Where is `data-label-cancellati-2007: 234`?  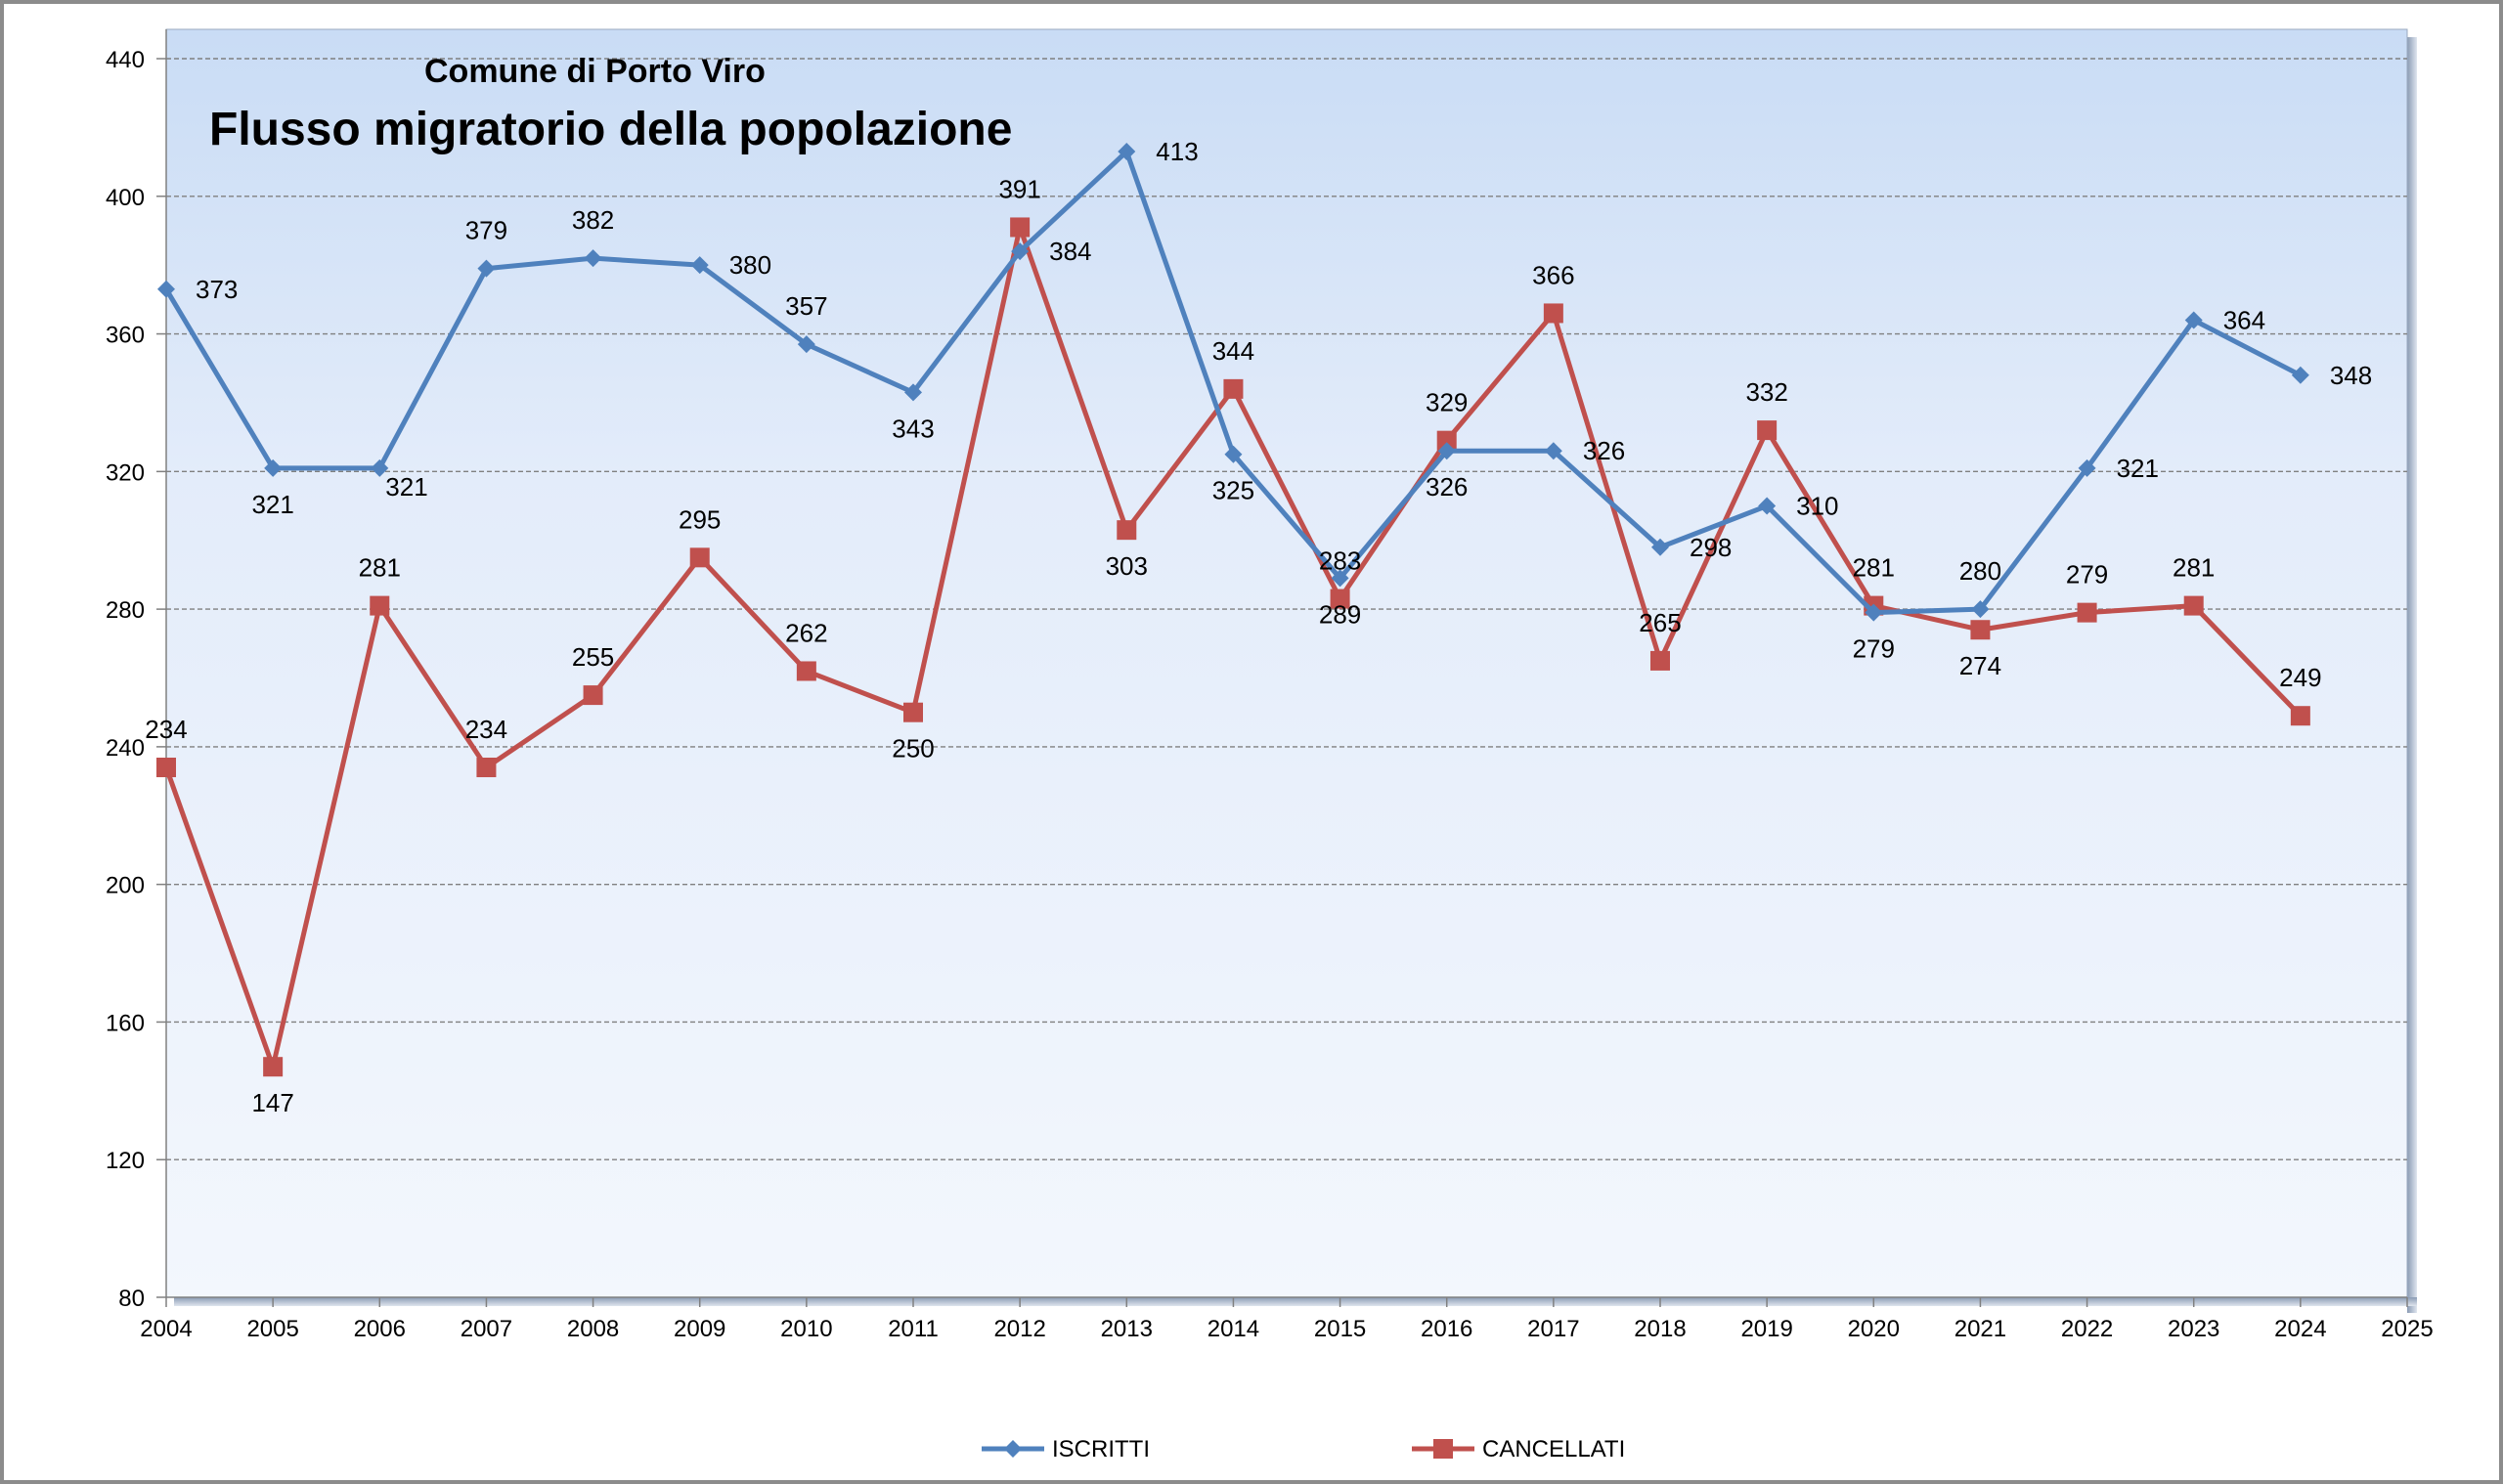 data-label-cancellati-2007: 234 is located at coordinates (486, 729).